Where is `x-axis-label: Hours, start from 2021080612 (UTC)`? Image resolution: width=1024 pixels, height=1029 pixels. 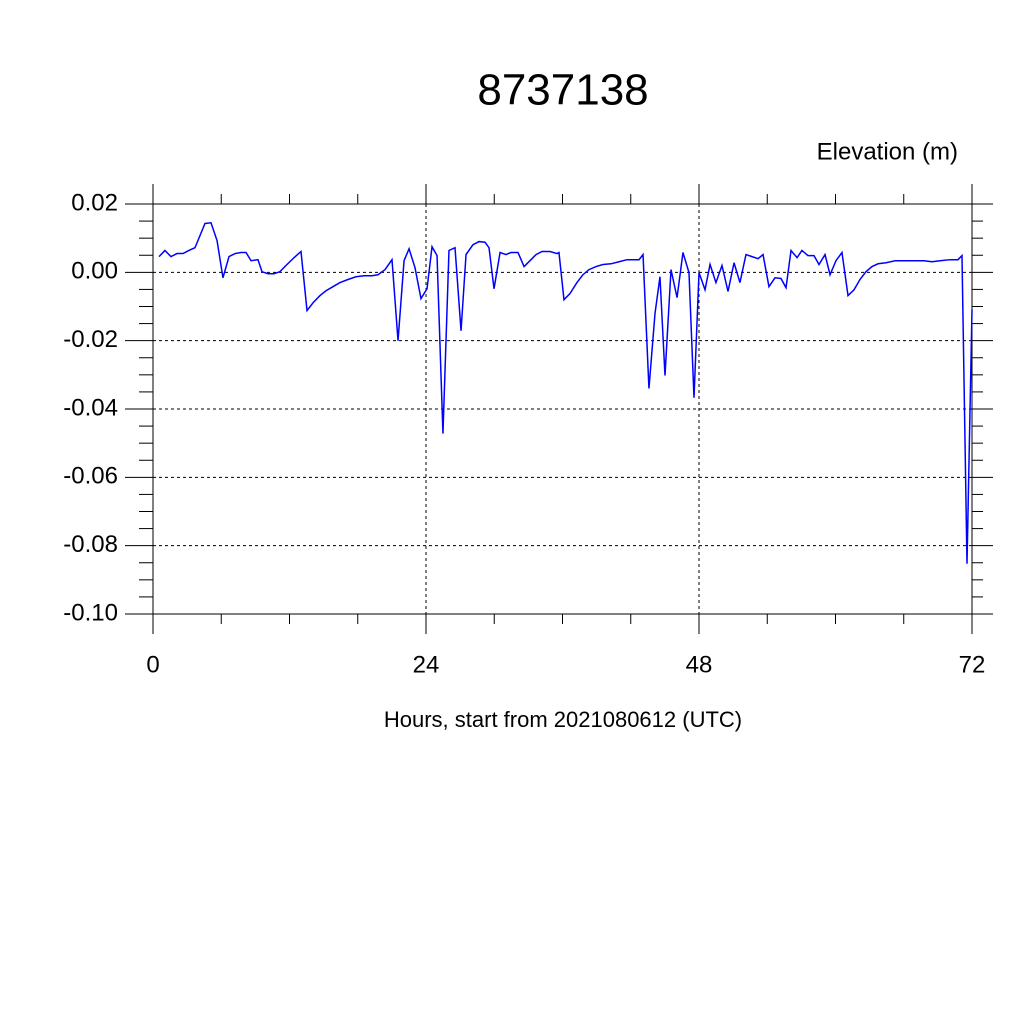 x-axis-label: Hours, start from 2021080612 (UTC) is located at coordinates (563, 719).